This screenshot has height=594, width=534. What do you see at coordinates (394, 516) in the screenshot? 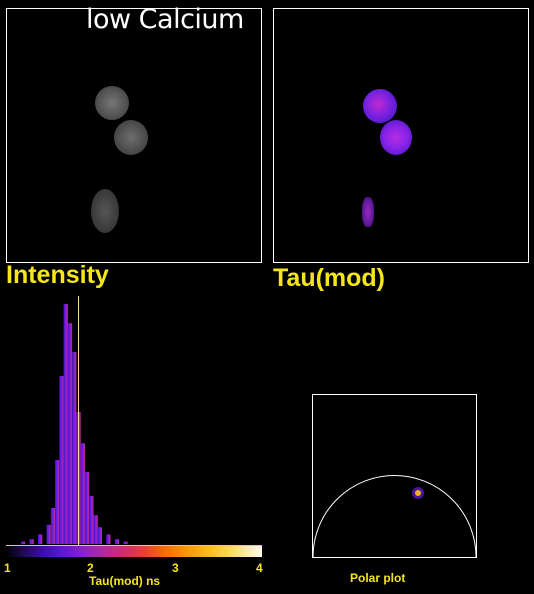
I see `universal-semicircle` at bounding box center [394, 516].